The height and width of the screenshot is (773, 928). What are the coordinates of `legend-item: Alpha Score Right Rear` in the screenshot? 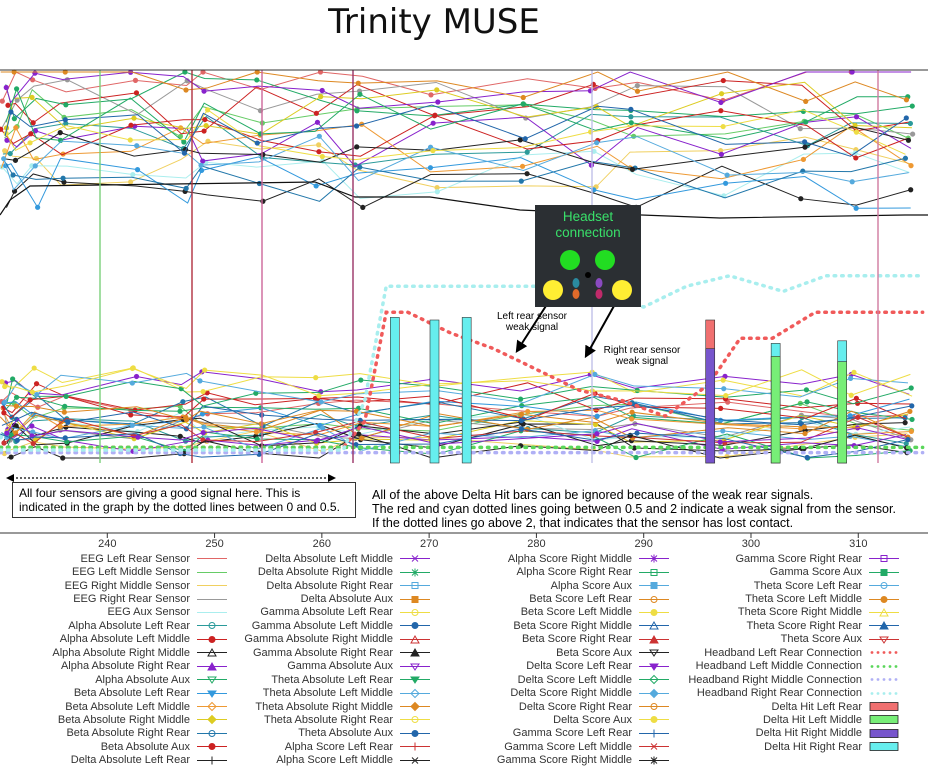 It's located at (335, 571).